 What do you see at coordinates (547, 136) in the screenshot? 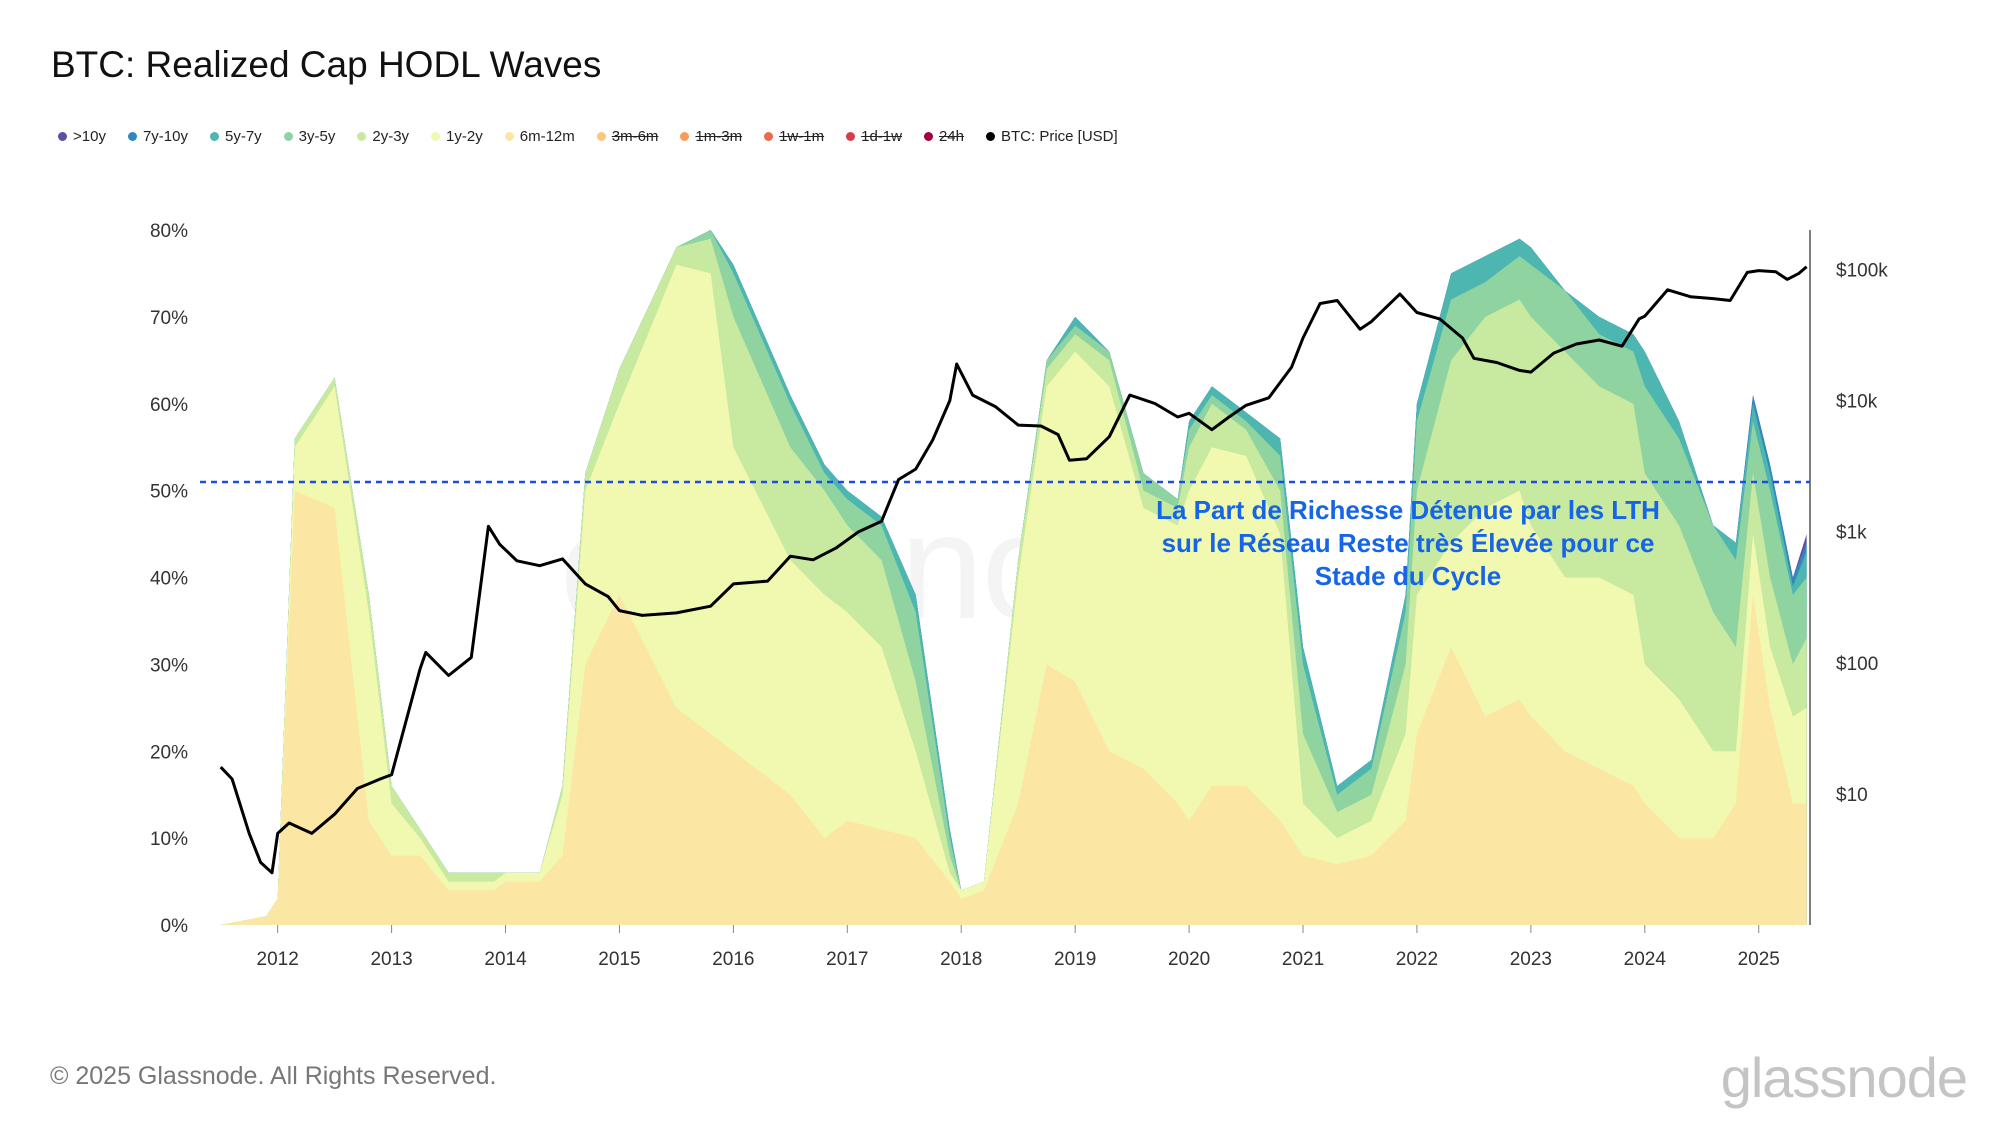
I see `legend-label: 6m-12m` at bounding box center [547, 136].